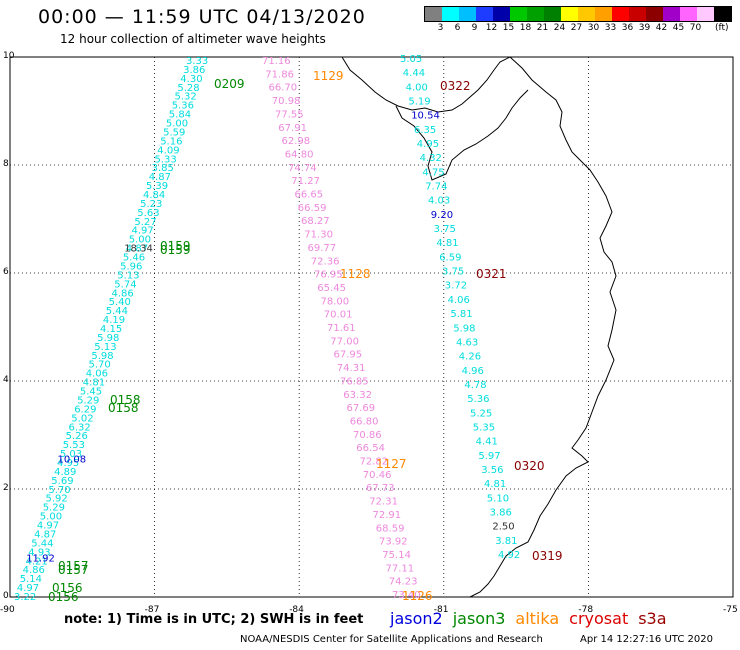 This screenshot has width=740, height=650. Describe the element at coordinates (302, 168) in the screenshot. I see `swh-value-saral: 74.74` at that location.